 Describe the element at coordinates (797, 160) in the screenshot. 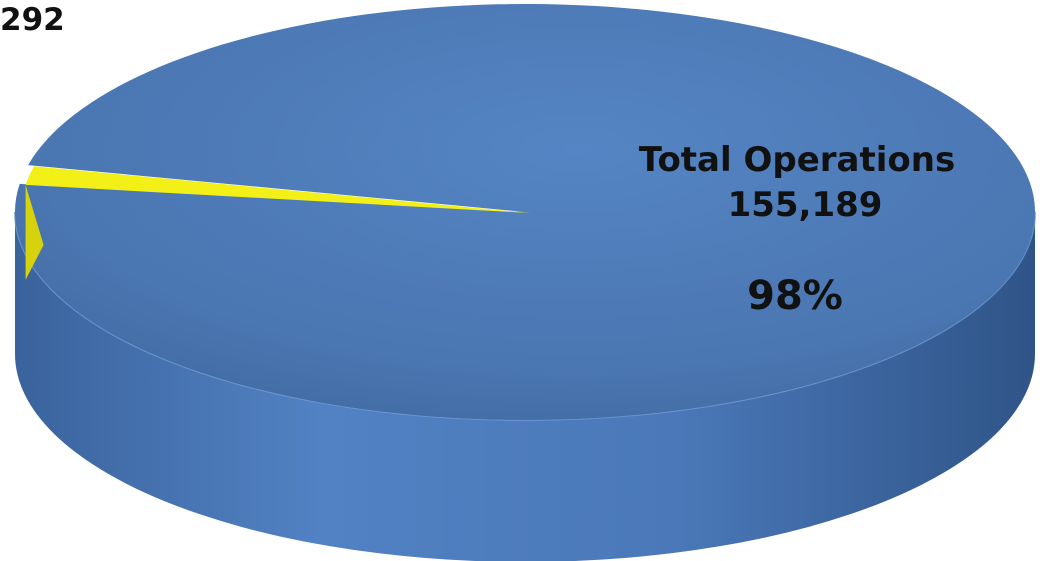

I see `slice-label-main: Total Operations` at that location.